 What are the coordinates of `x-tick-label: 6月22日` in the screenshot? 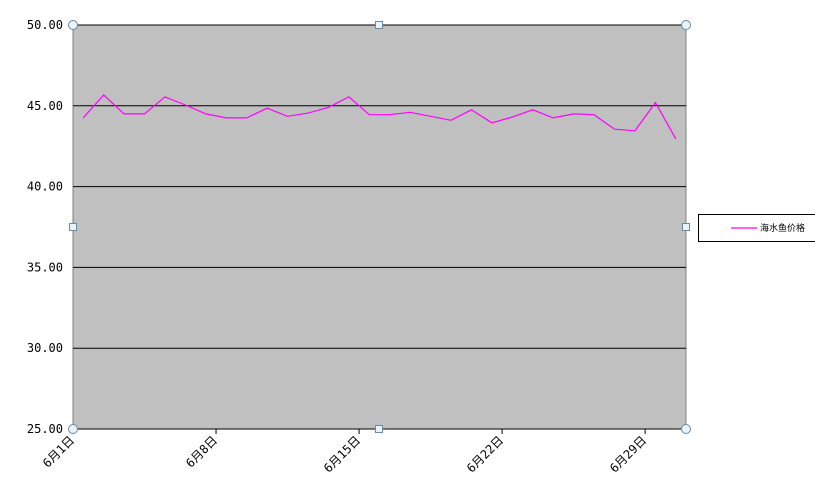 It's located at (485, 454).